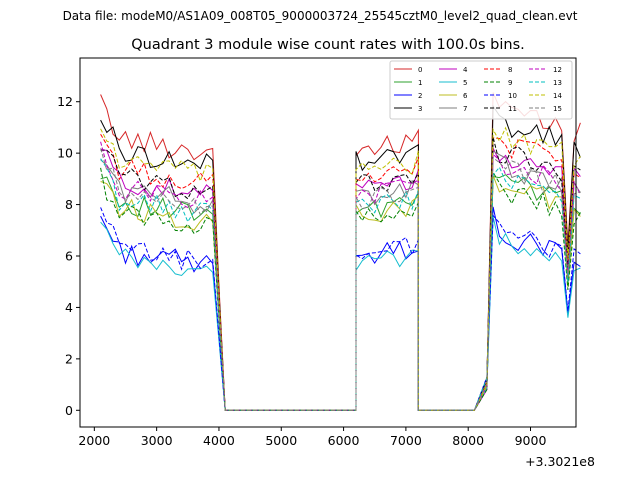 Image resolution: width=640 pixels, height=480 pixels. What do you see at coordinates (560, 461) in the screenshot?
I see `x-offset-label: +3.3021e8` at bounding box center [560, 461].